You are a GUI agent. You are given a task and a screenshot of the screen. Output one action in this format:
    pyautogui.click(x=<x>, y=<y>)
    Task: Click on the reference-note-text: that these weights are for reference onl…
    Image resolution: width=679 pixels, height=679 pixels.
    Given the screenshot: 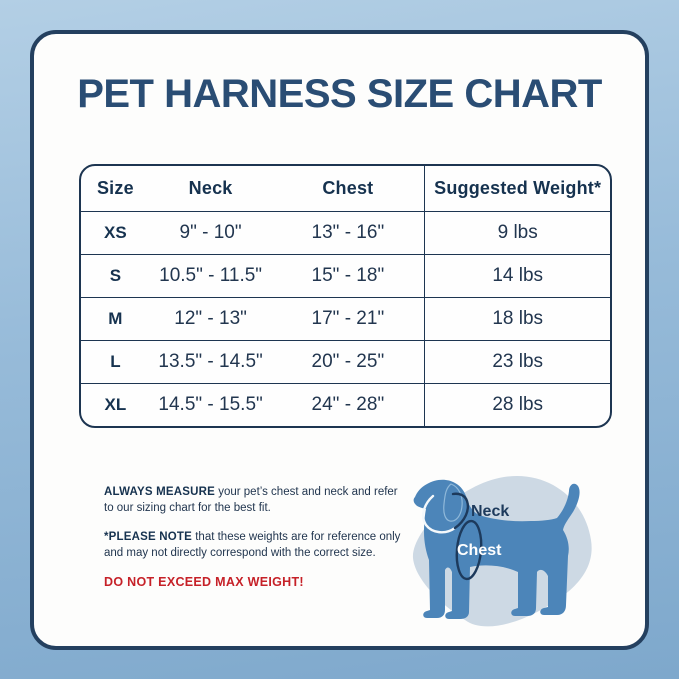 What is the action you would take?
    pyautogui.click(x=252, y=545)
    